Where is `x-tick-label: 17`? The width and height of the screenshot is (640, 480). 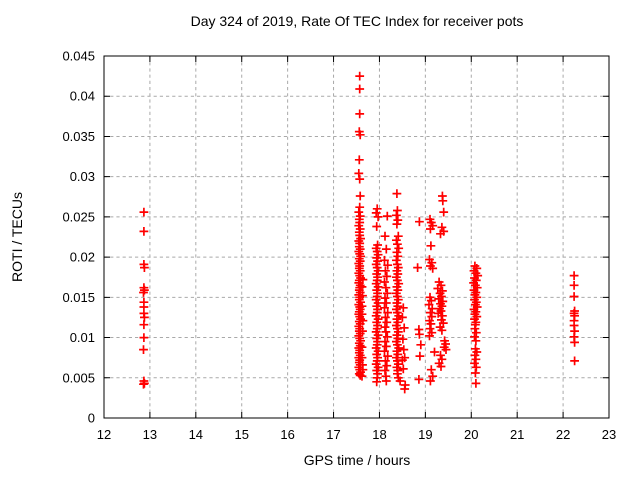 x-tick-label: 17 is located at coordinates (333, 434).